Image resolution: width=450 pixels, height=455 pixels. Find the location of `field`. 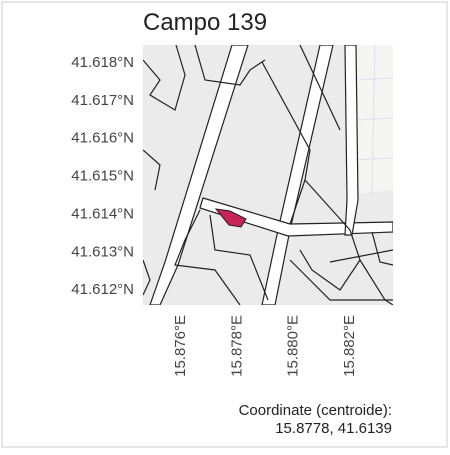

field is located at coordinates (230, 218).